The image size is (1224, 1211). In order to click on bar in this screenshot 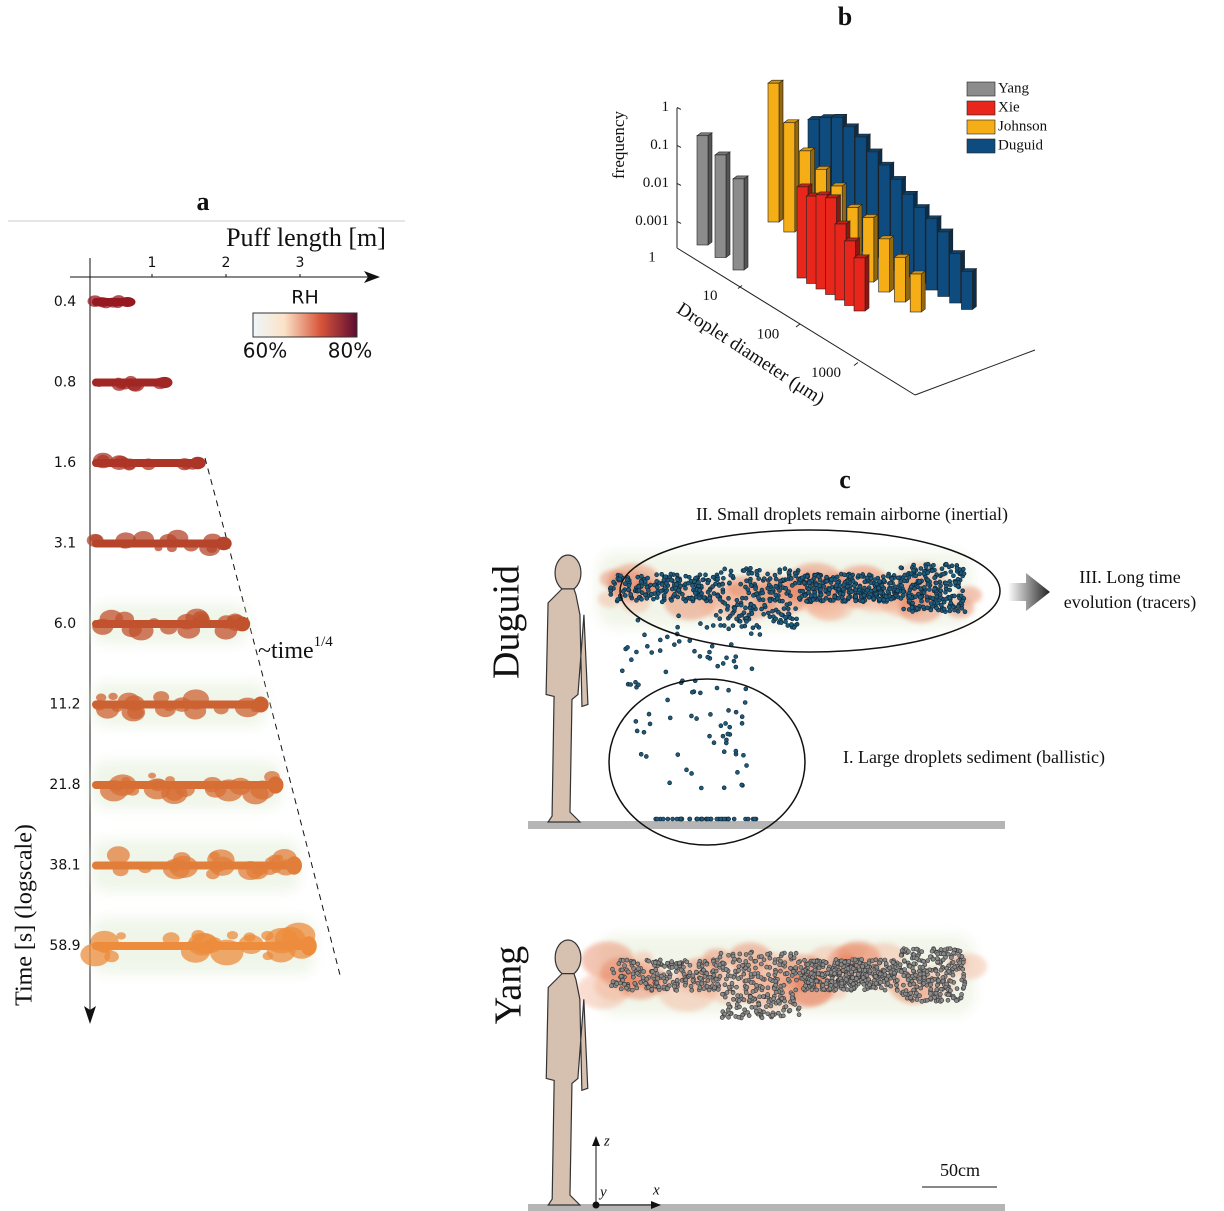, I will do `click(775, 151)`.